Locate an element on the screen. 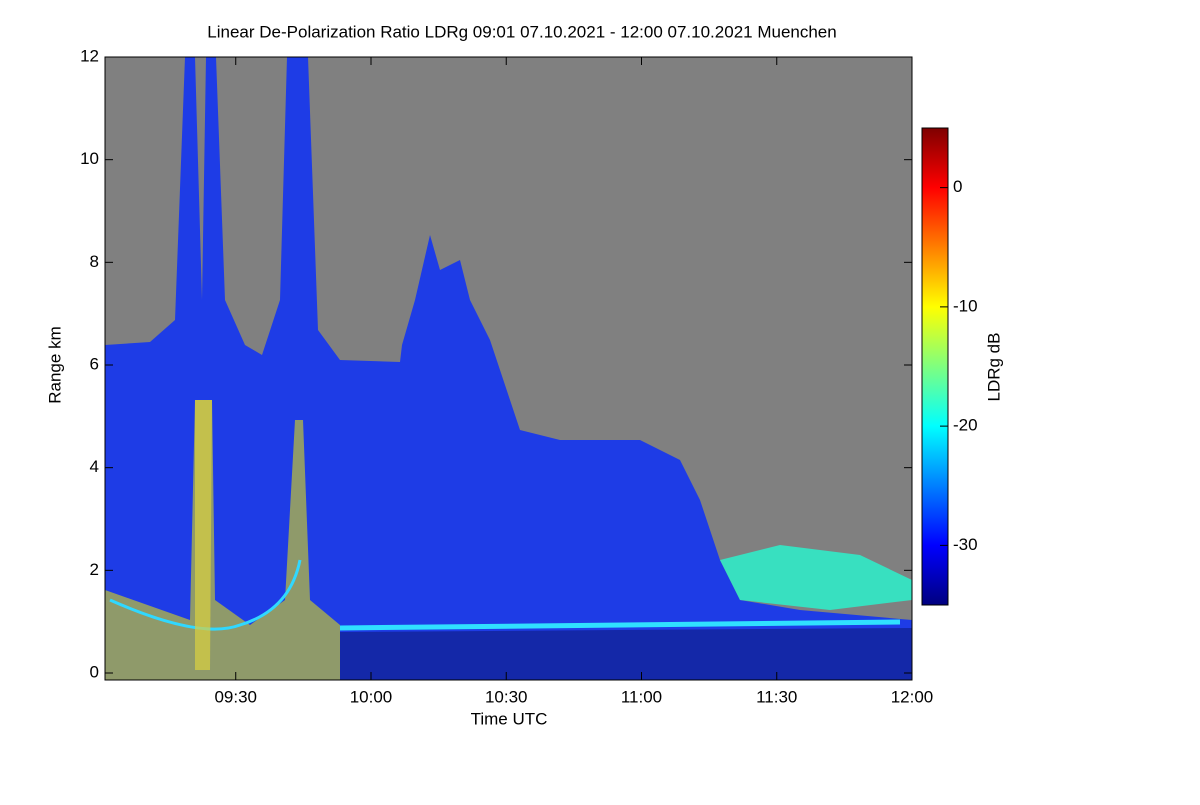 This screenshot has width=1200, height=805. colorbar is located at coordinates (935, 366).